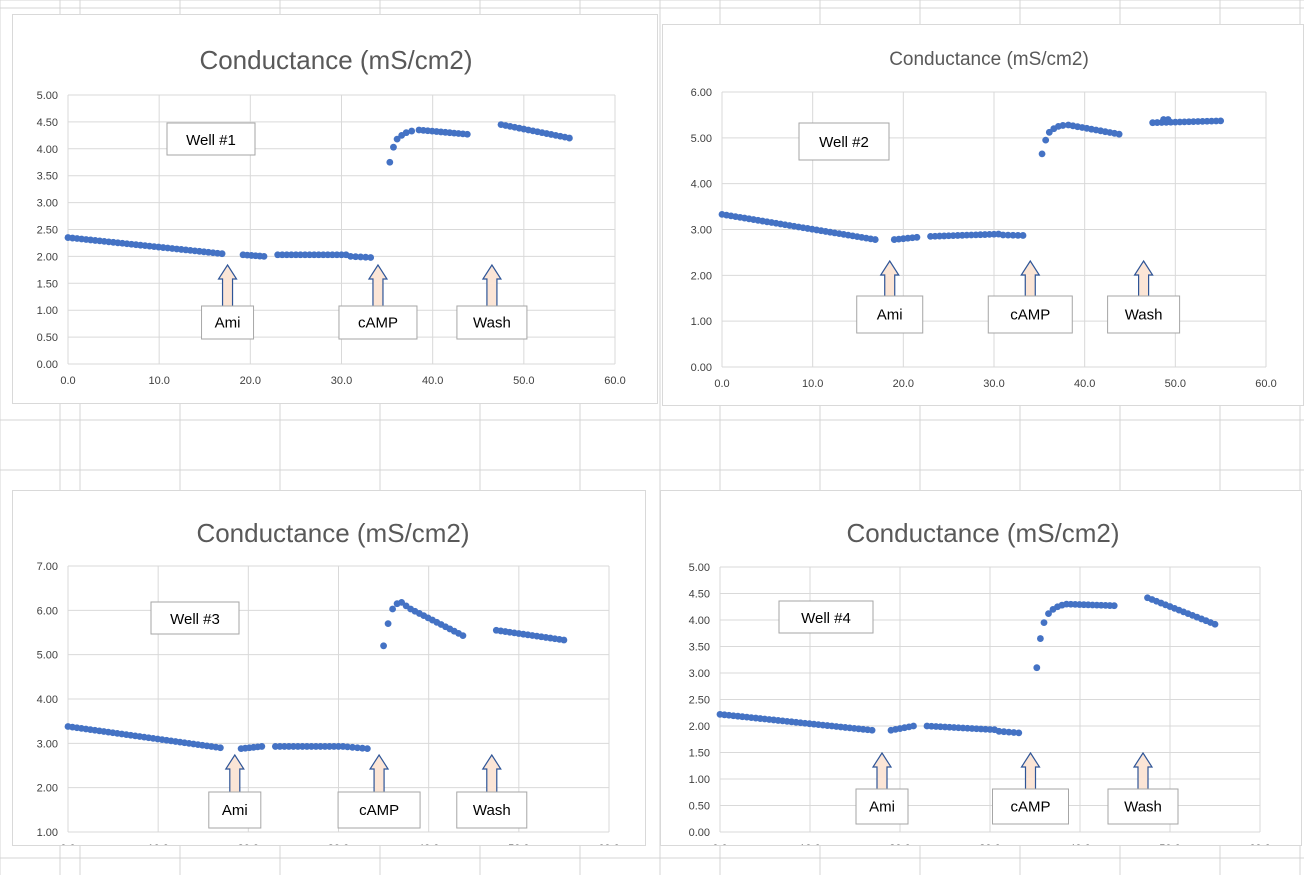 The height and width of the screenshot is (880, 1304). What do you see at coordinates (47, 177) in the screenshot?
I see `y-tick-label: 3.50` at bounding box center [47, 177].